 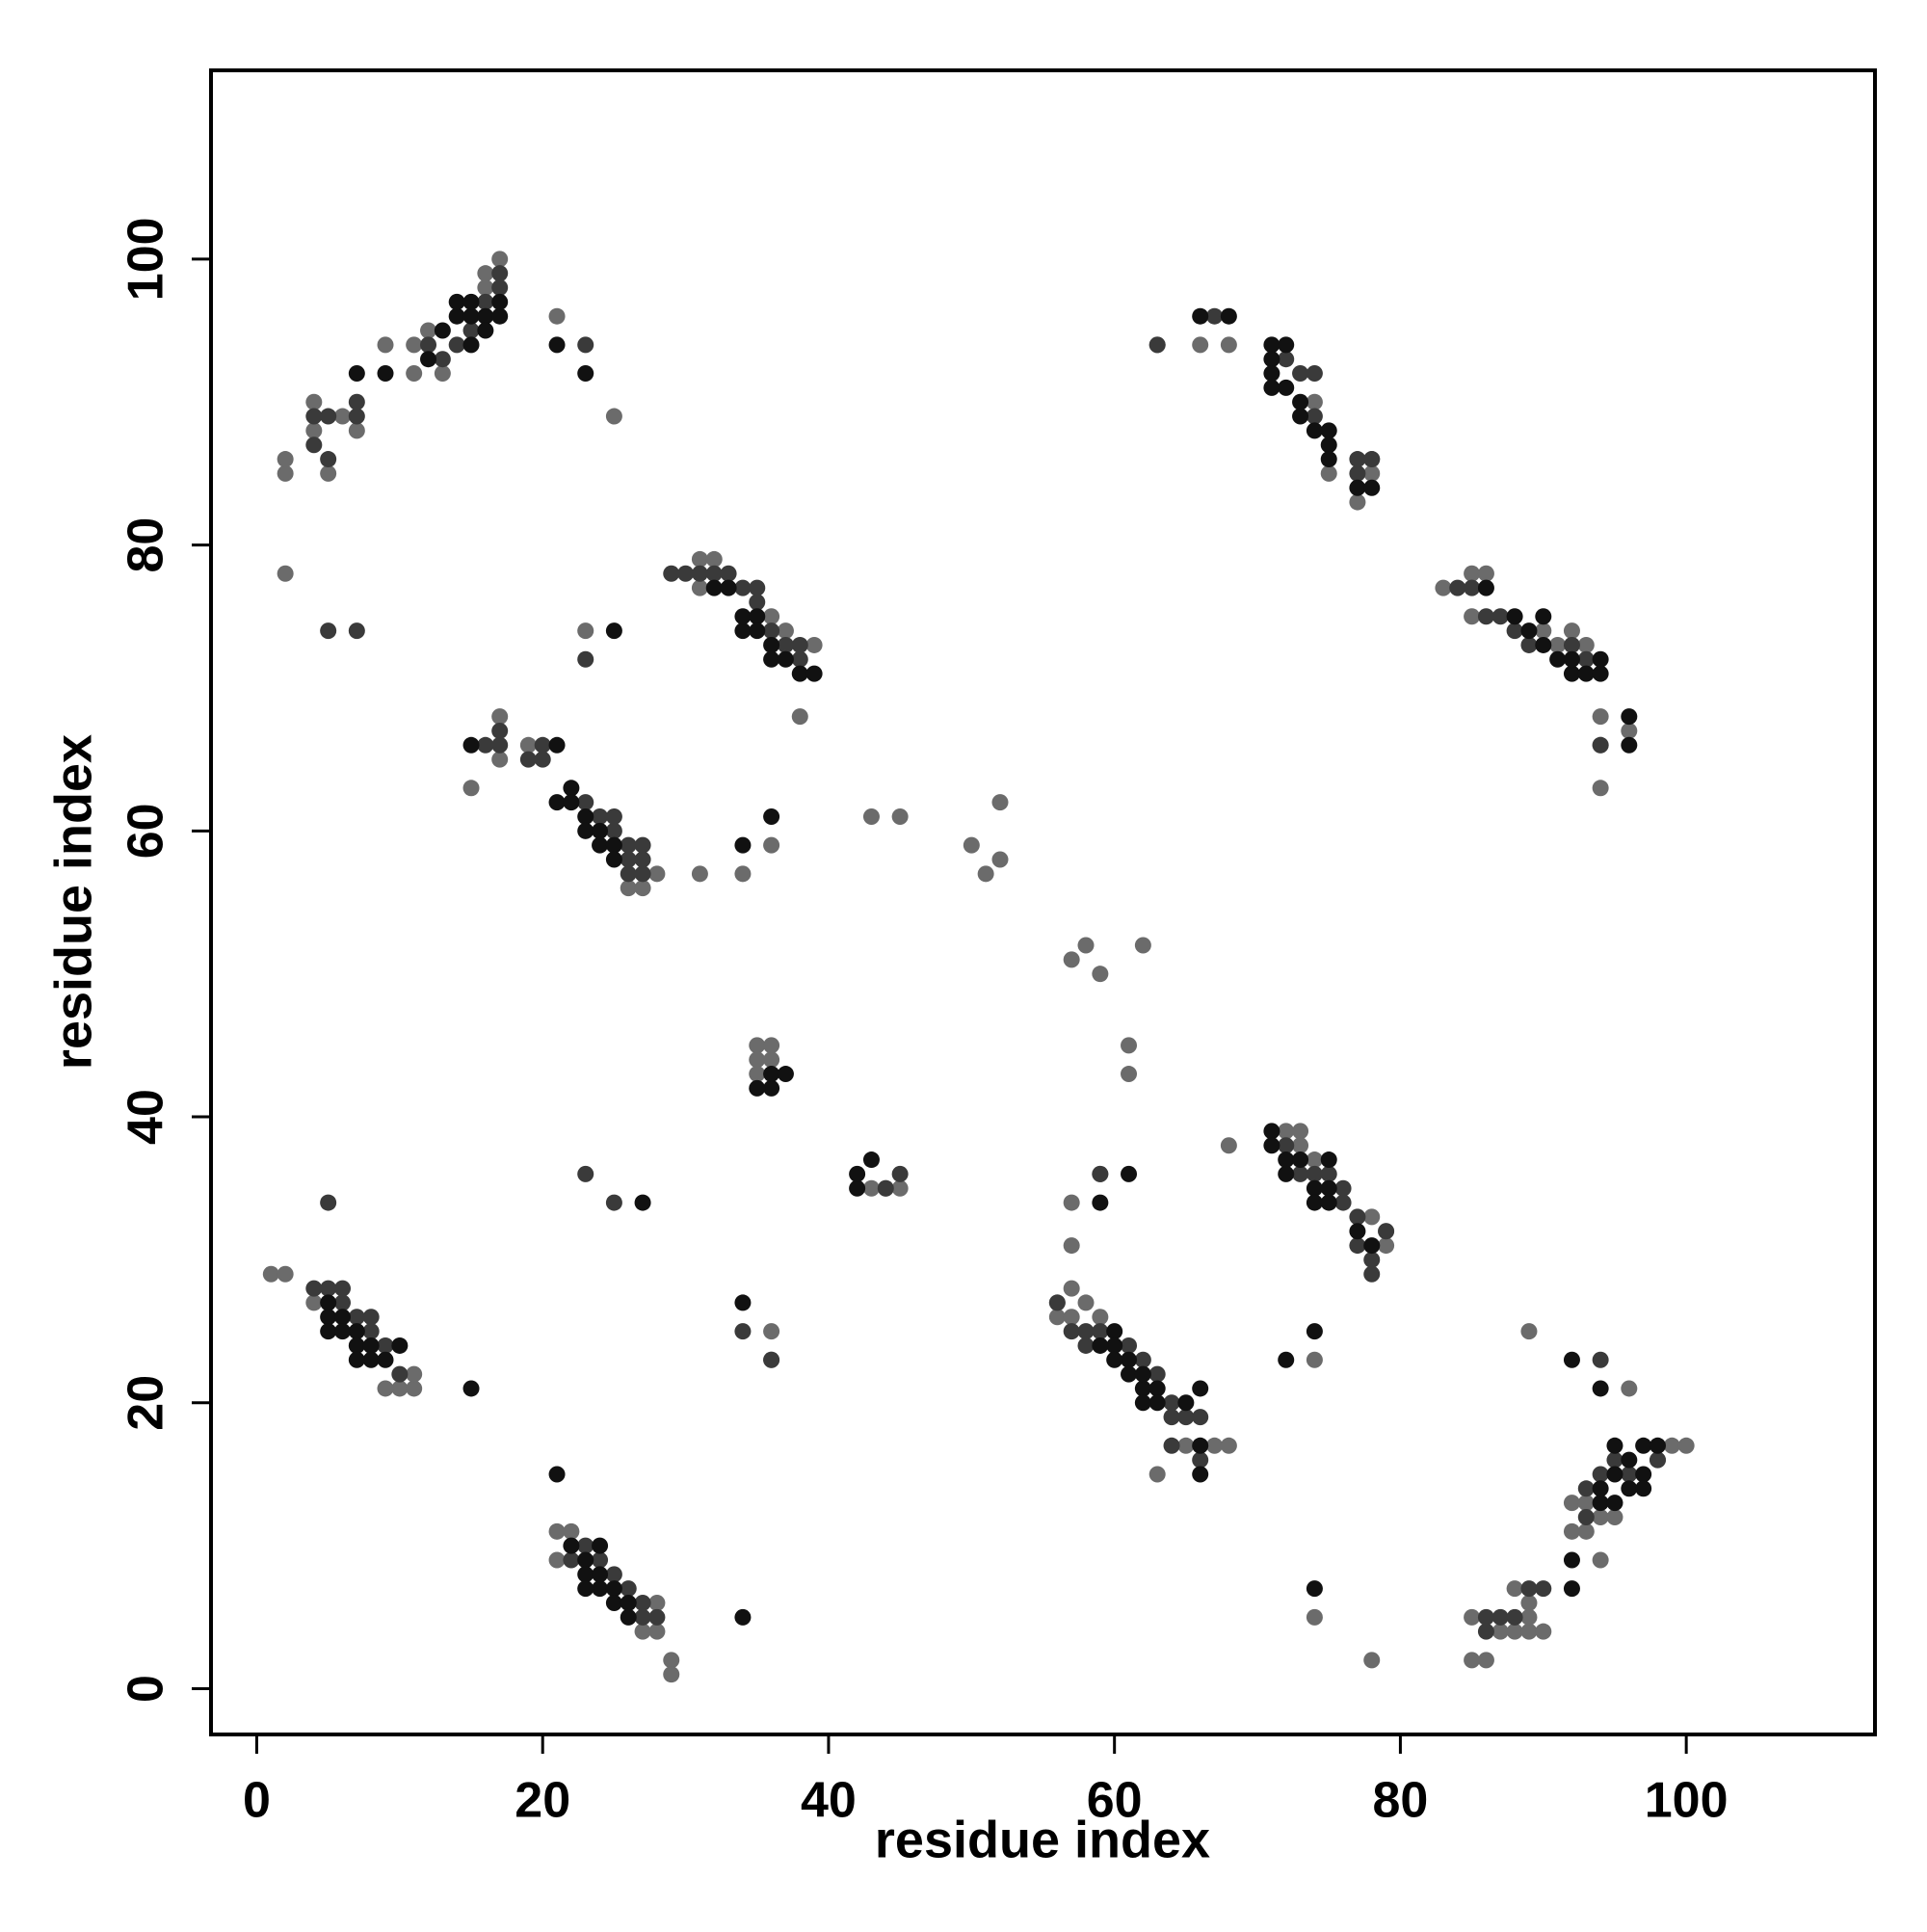 I want to click on y-tick-label: 40, so click(x=146, y=1117).